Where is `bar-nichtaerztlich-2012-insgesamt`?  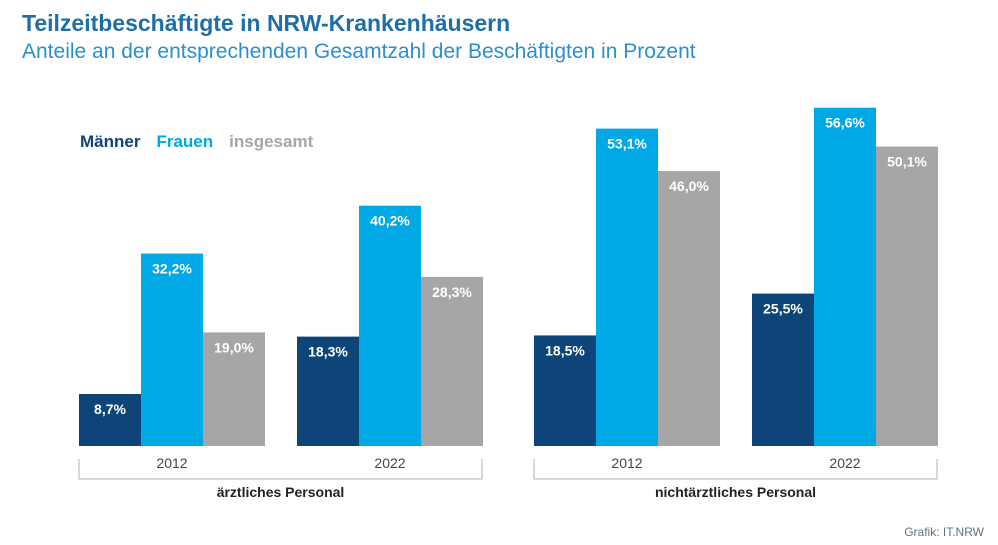
bar-nichtaerztlich-2012-insgesamt is located at coordinates (689, 309).